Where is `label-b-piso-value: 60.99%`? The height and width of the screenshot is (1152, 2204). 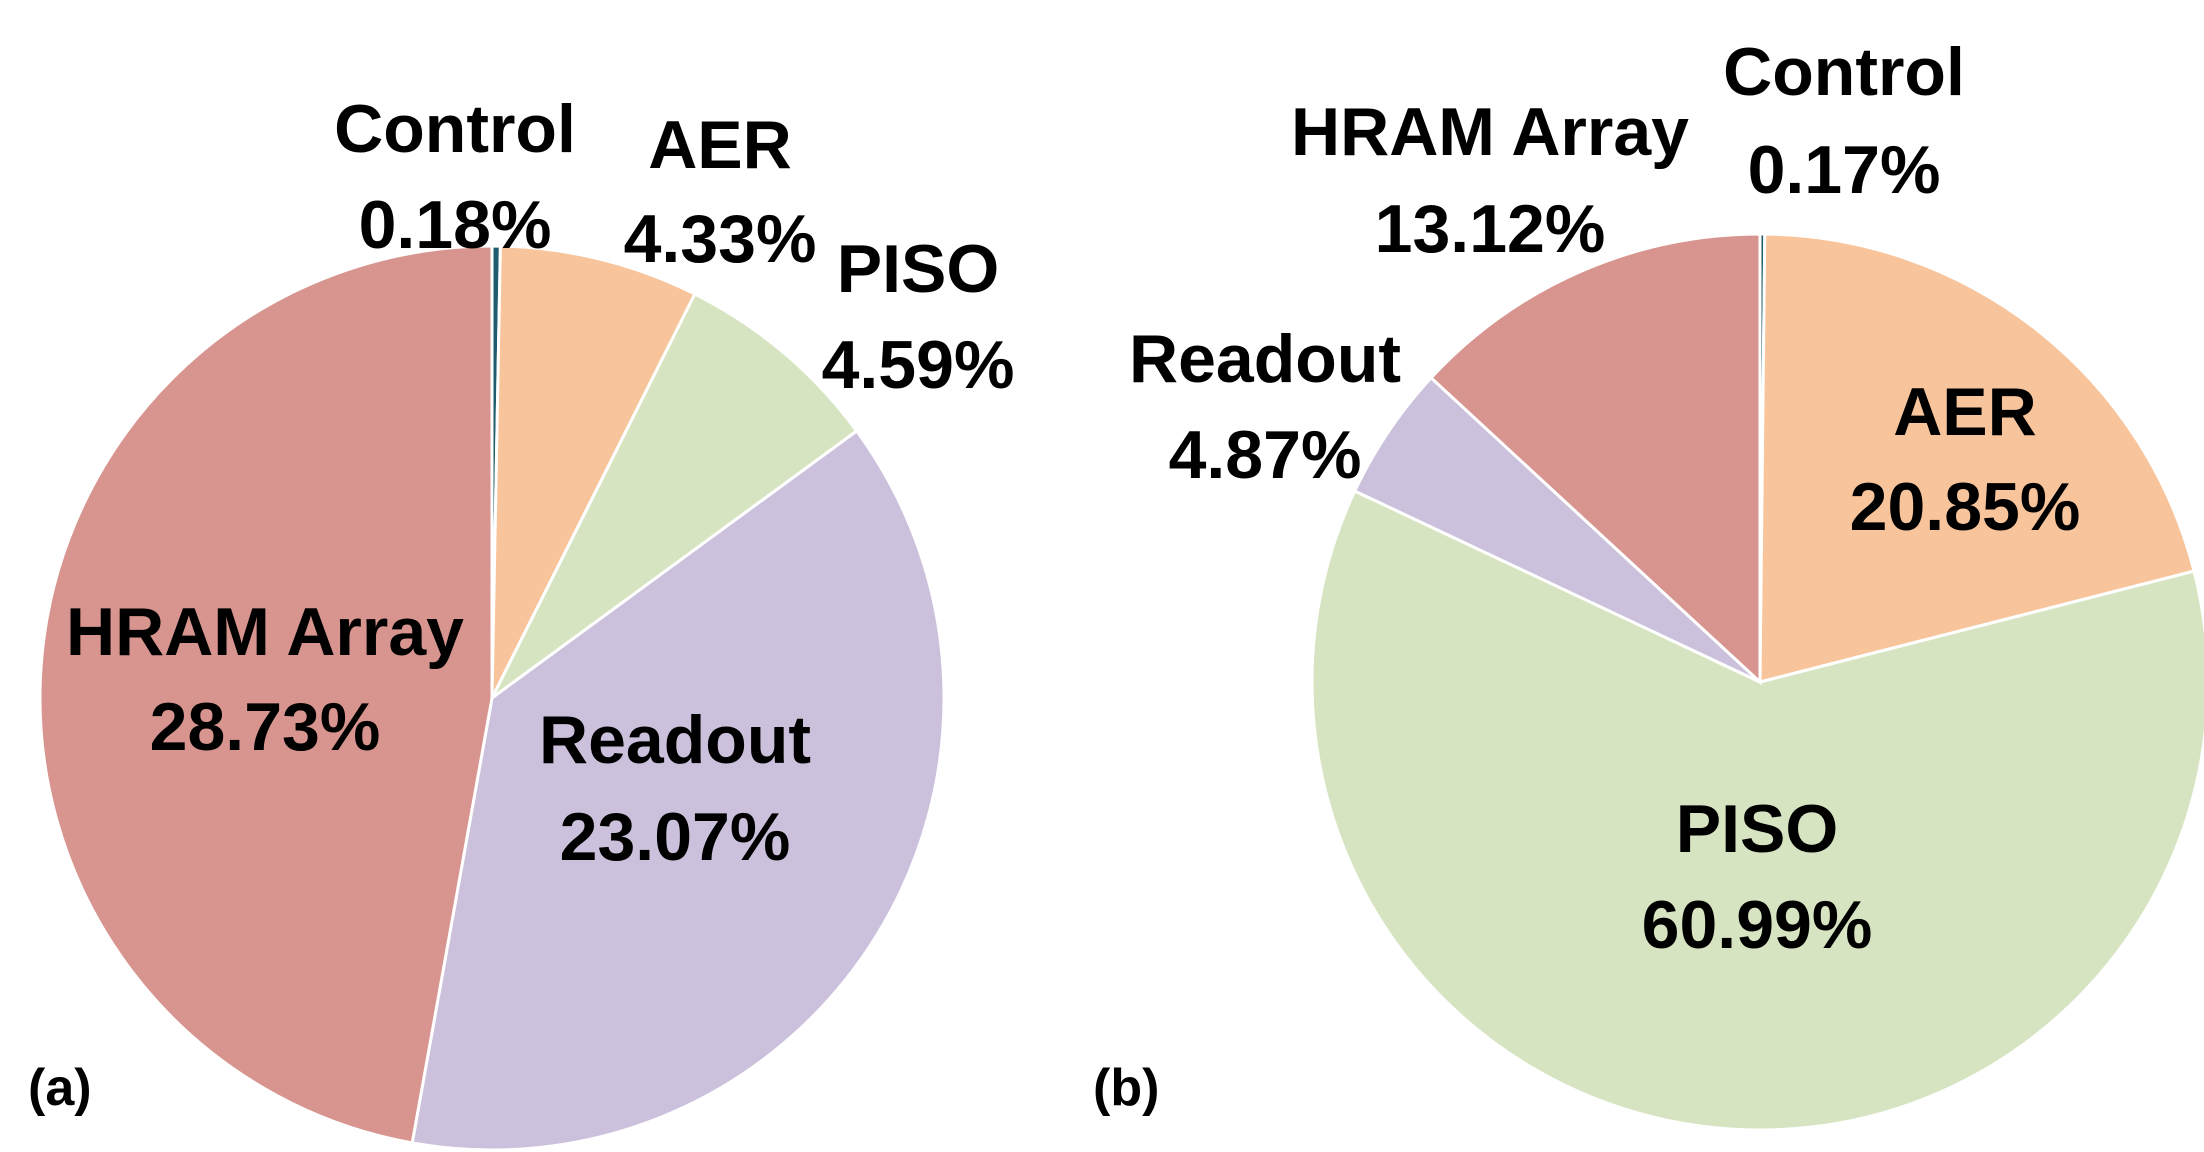 label-b-piso-value: 60.99% is located at coordinates (1757, 925).